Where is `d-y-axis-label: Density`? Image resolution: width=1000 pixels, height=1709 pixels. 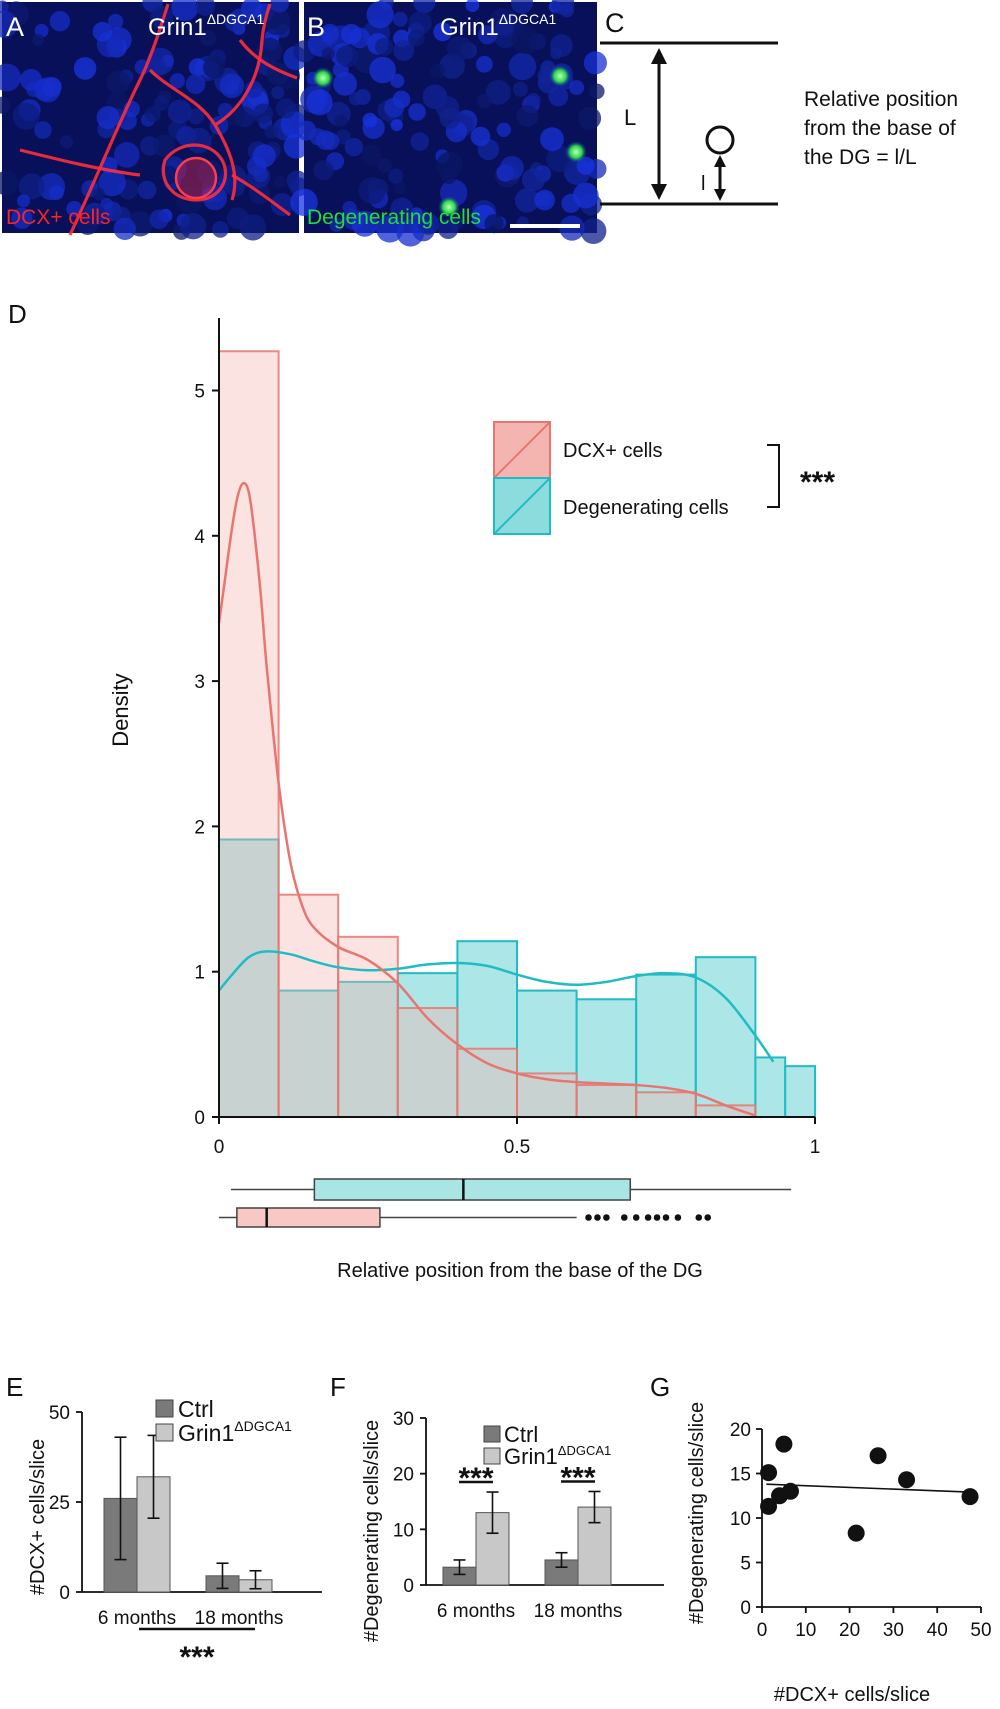 d-y-axis-label: Density is located at coordinates (120, 709).